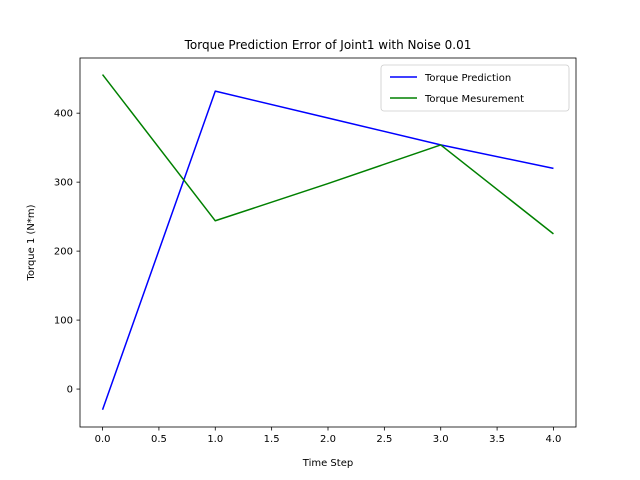 This screenshot has height=480, width=640. What do you see at coordinates (159, 439) in the screenshot?
I see `x-tick-label: 0.5` at bounding box center [159, 439].